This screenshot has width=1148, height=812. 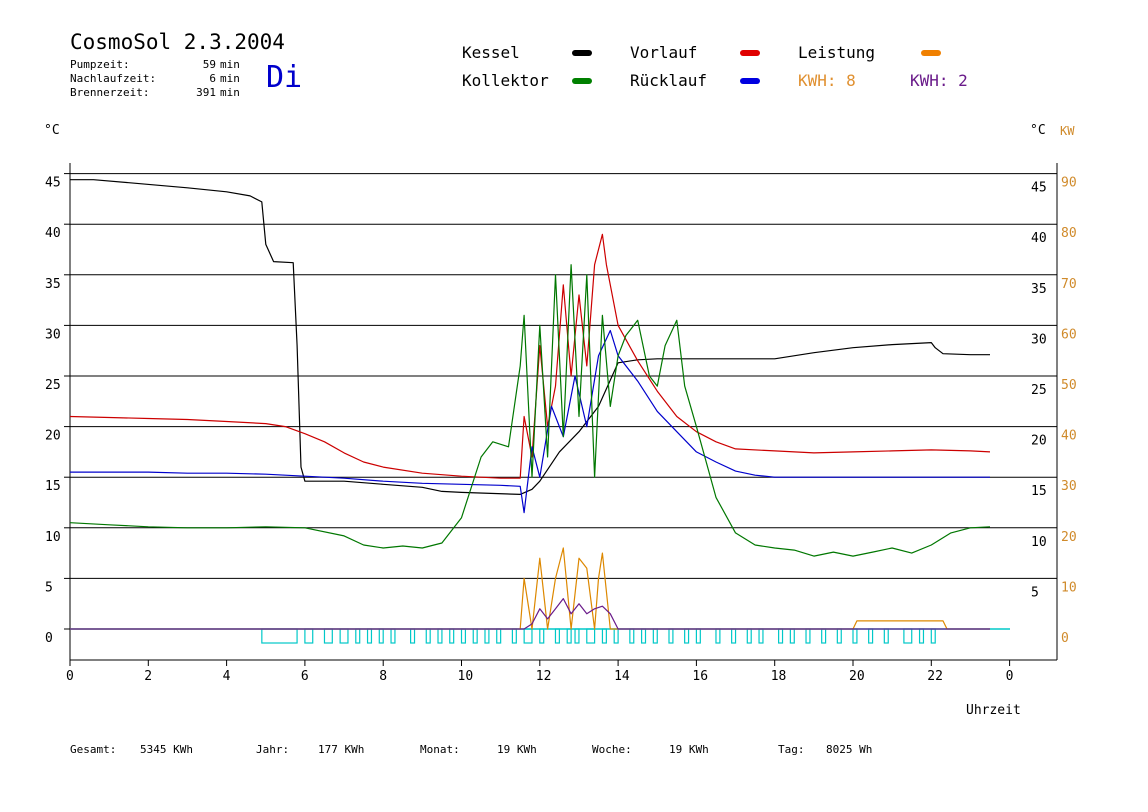 What do you see at coordinates (49, 587) in the screenshot?
I see `y-tick-label-left: 5` at bounding box center [49, 587].